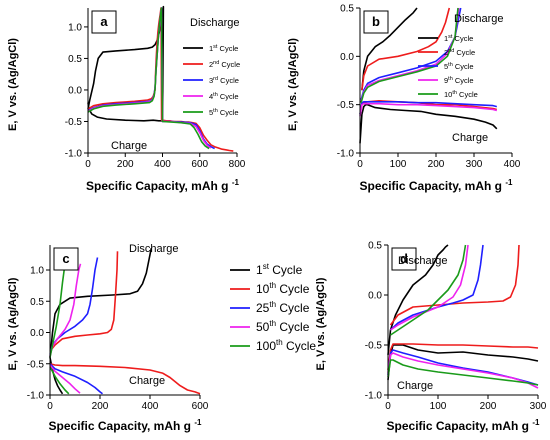 Image resolution: width=550 pixels, height=440 pixels. Describe the element at coordinates (283, 326) in the screenshot. I see `legend-label: 50th Cycle` at that location.